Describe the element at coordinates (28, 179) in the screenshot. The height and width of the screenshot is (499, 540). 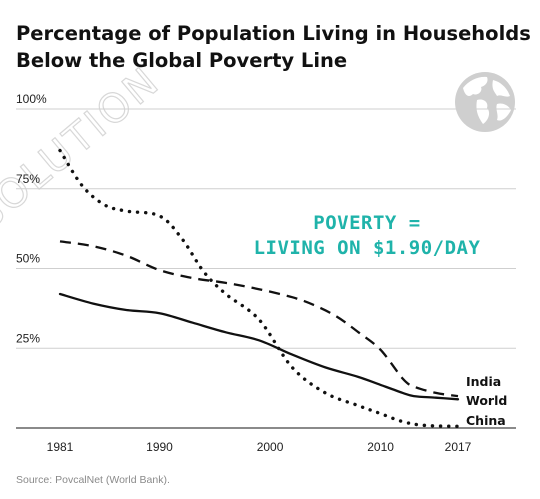
I see `y-tick-label: 75%` at that location.